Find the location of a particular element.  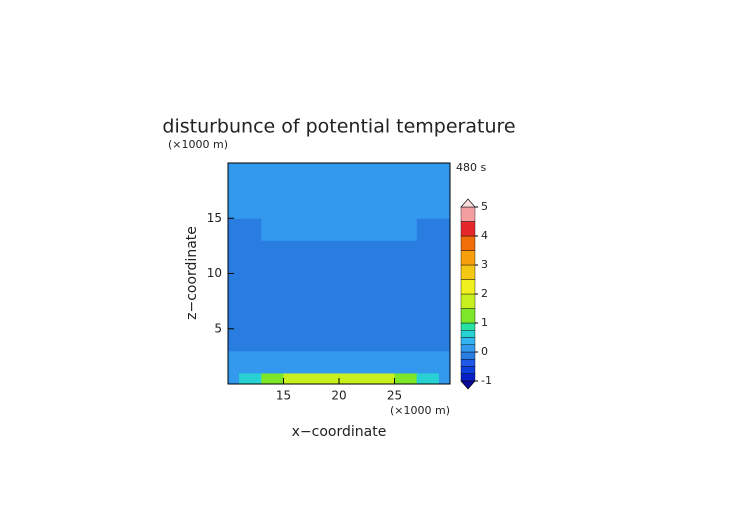

colorbar-tick-label: 5 is located at coordinates (484, 206).